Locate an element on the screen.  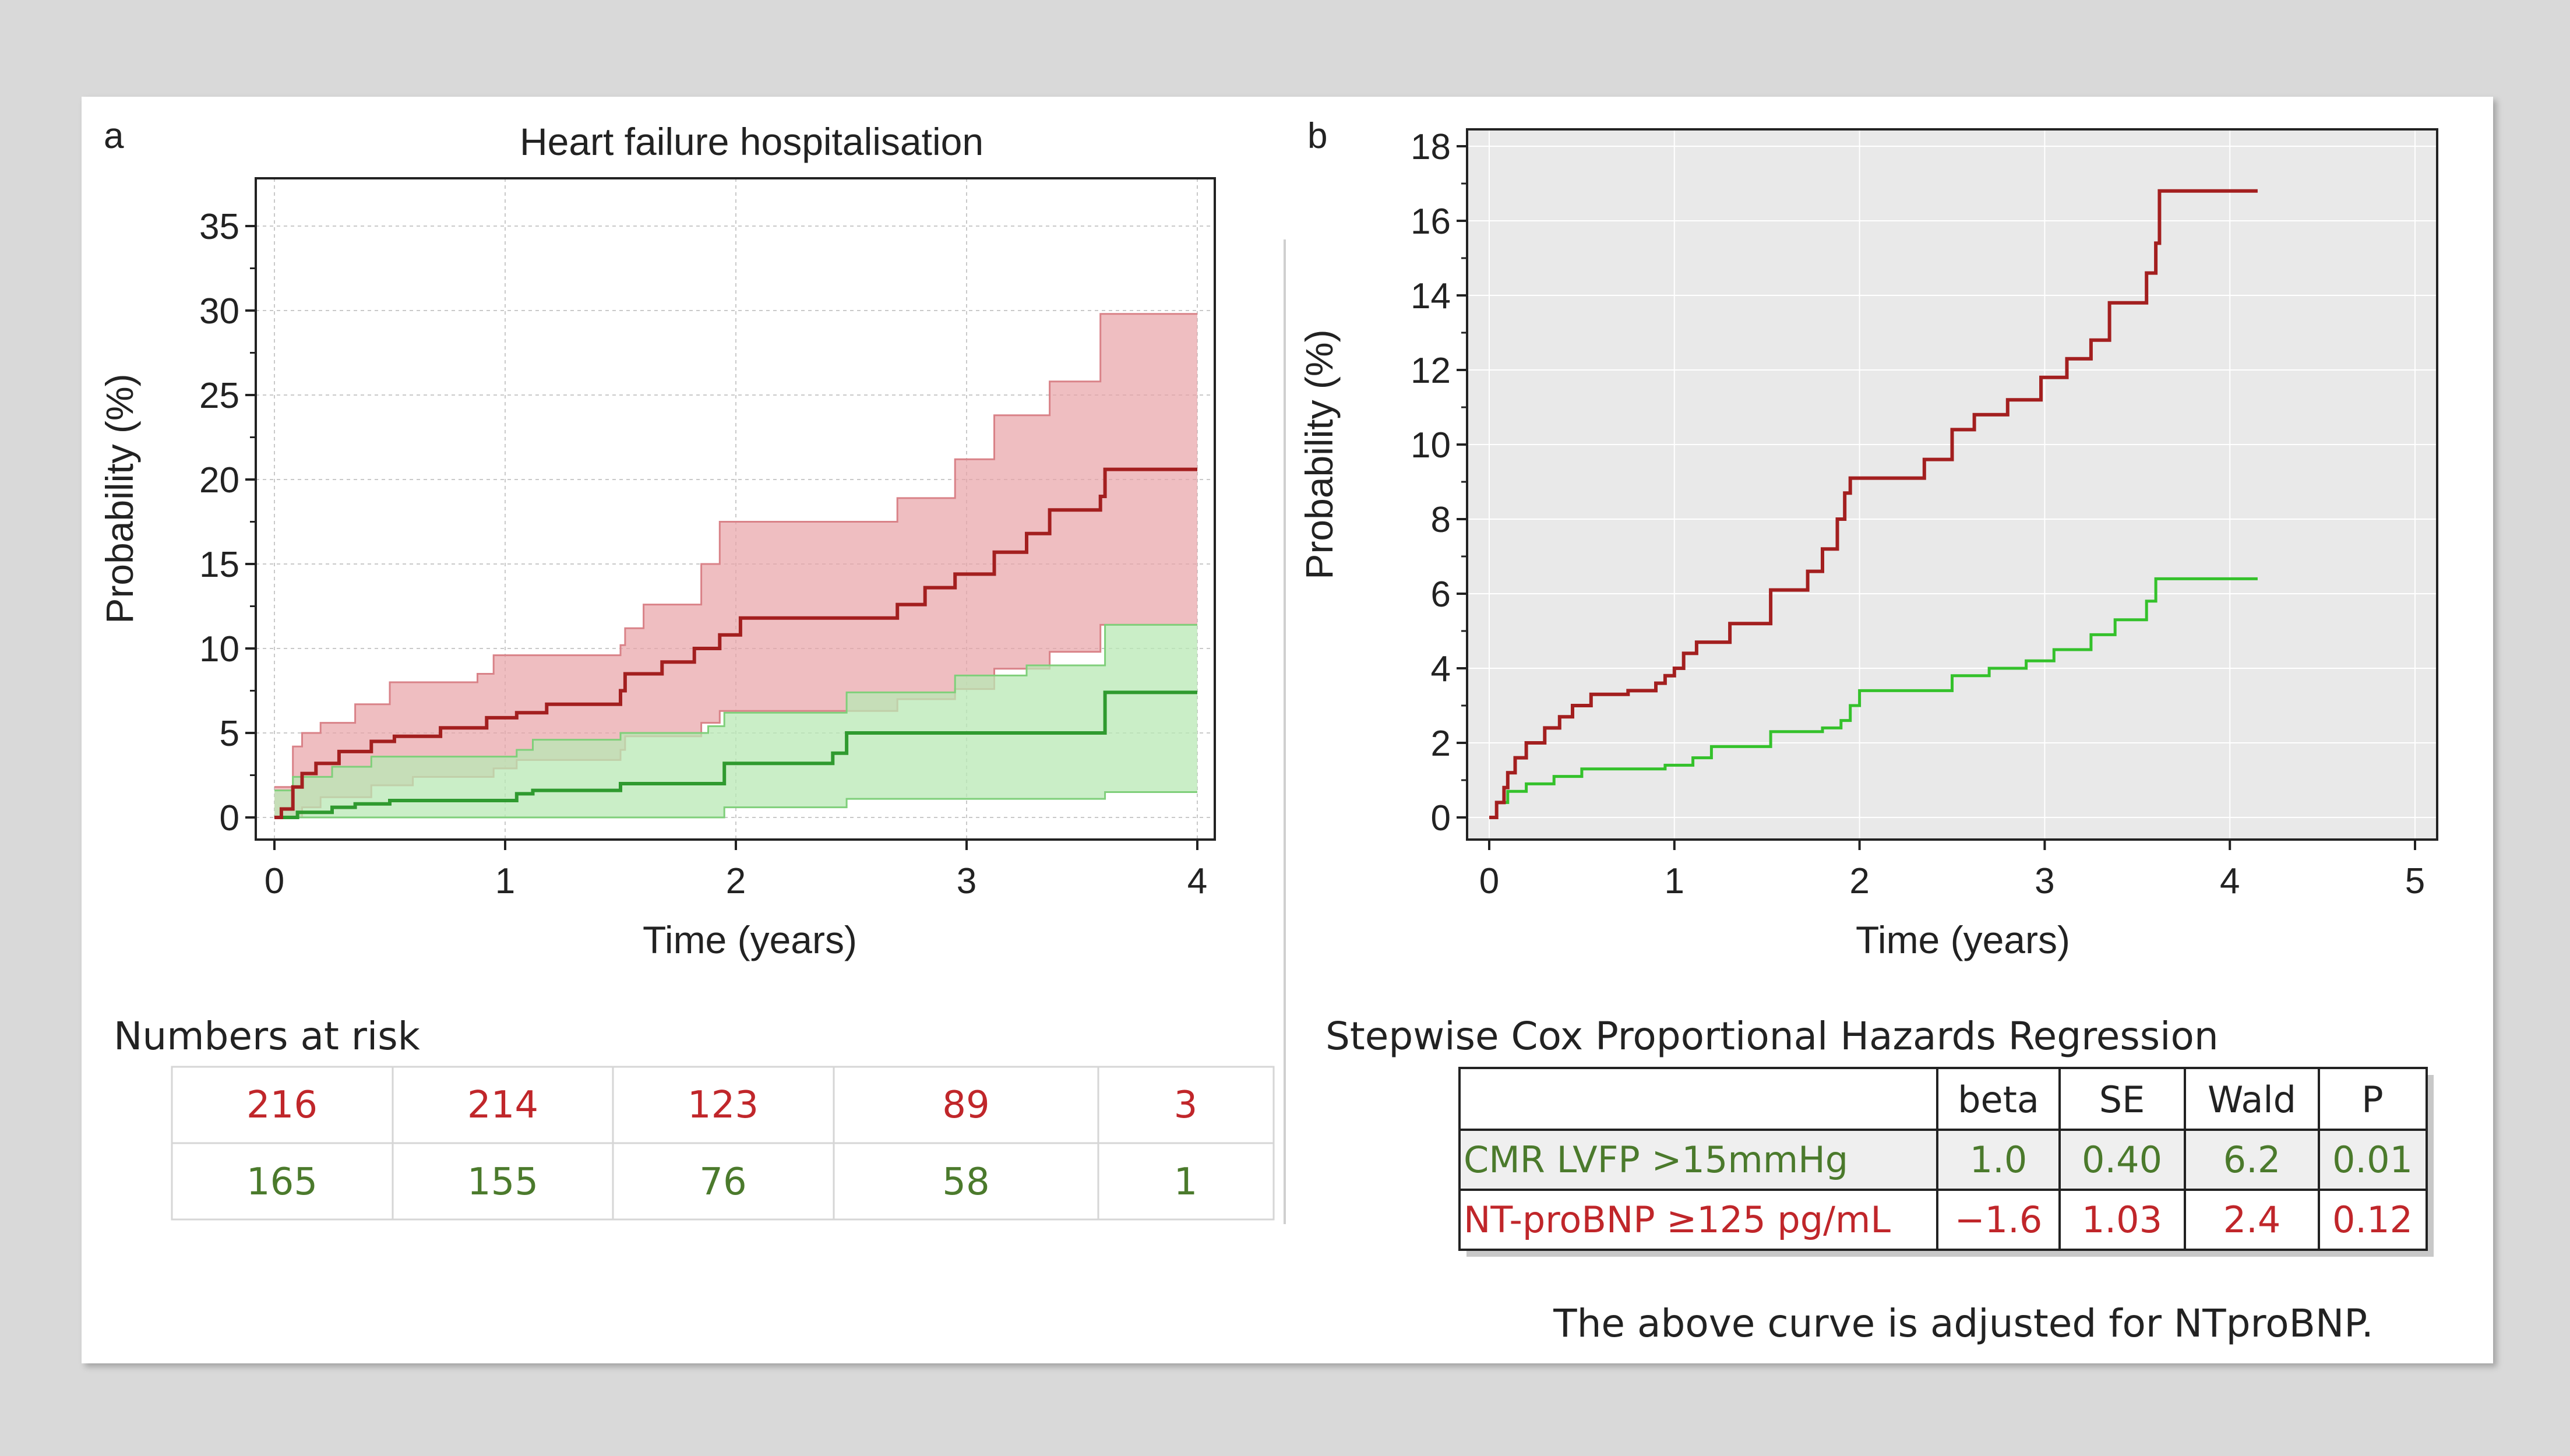
cox-table-border is located at coordinates (1943, 1159).